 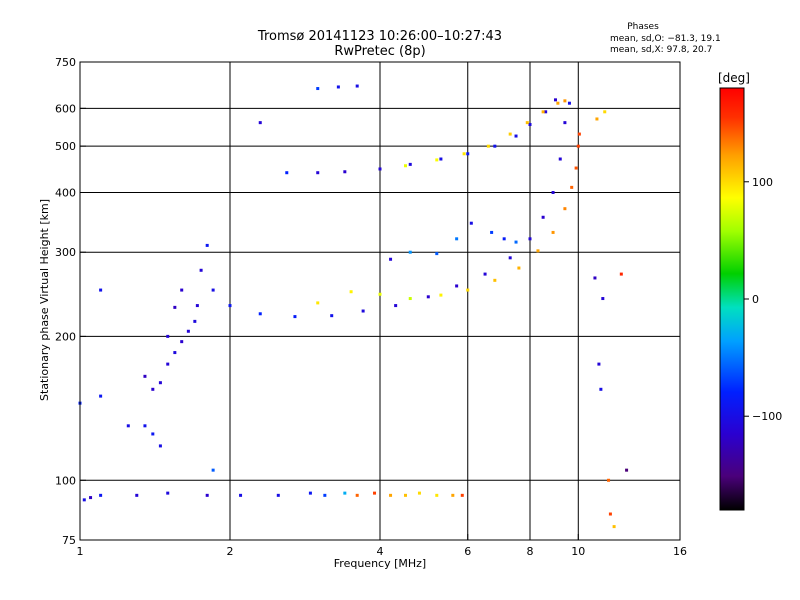 I want to click on phases-x-stats: mean, sd,X: 97.8, 20.7, so click(x=661, y=50).